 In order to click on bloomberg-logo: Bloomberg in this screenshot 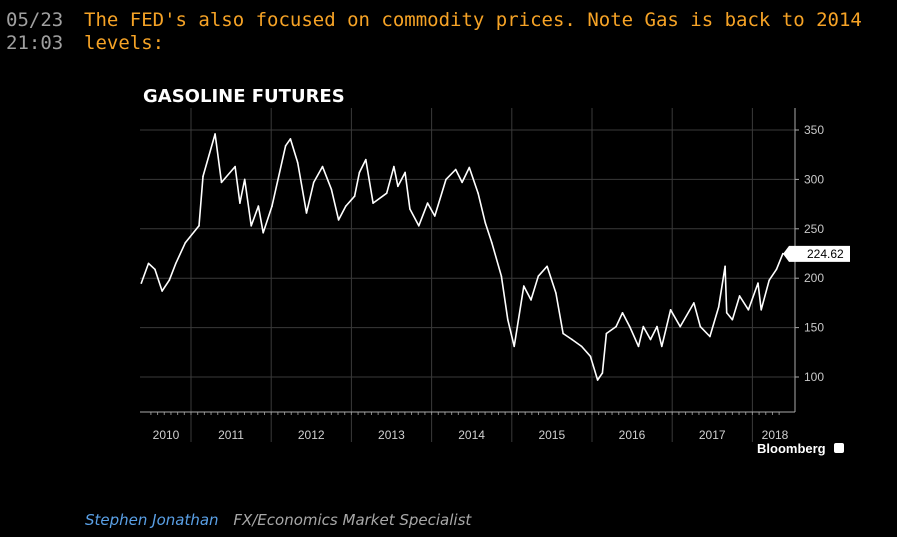, I will do `click(791, 448)`.